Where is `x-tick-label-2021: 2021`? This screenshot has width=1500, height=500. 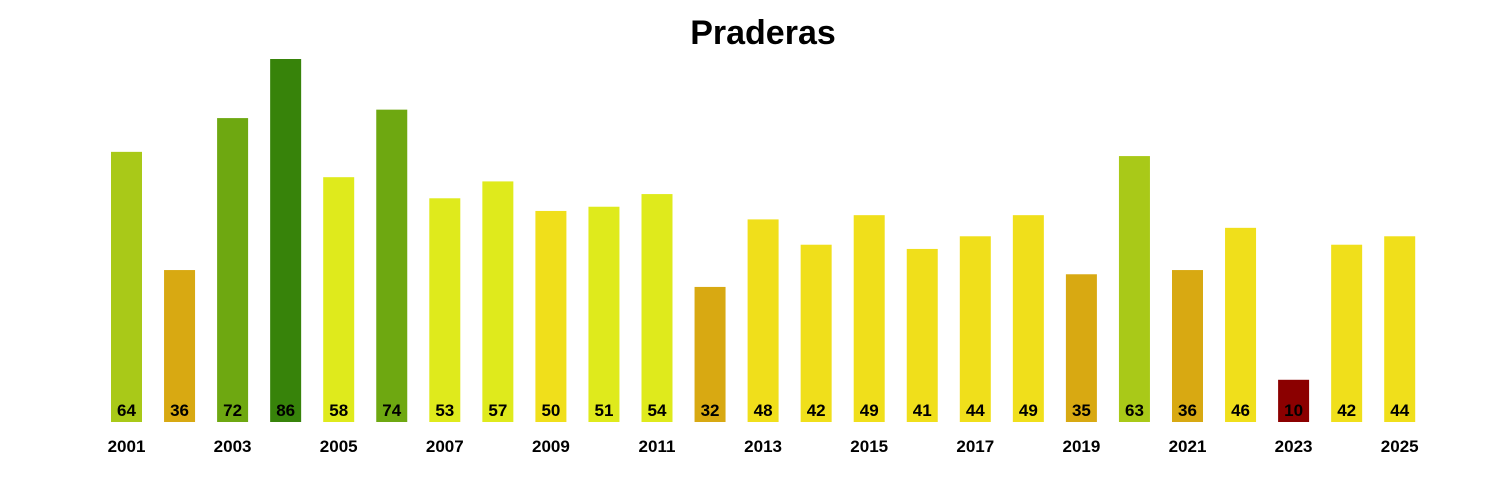 x-tick-label-2021: 2021 is located at coordinates (1188, 446).